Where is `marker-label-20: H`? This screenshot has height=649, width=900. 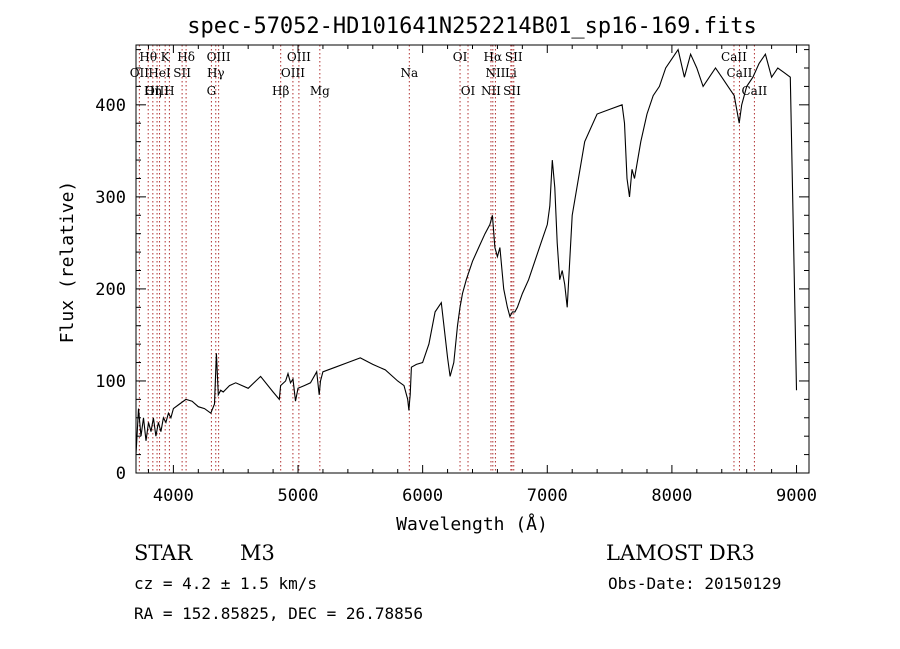
marker-label-20: H is located at coordinates (169, 91).